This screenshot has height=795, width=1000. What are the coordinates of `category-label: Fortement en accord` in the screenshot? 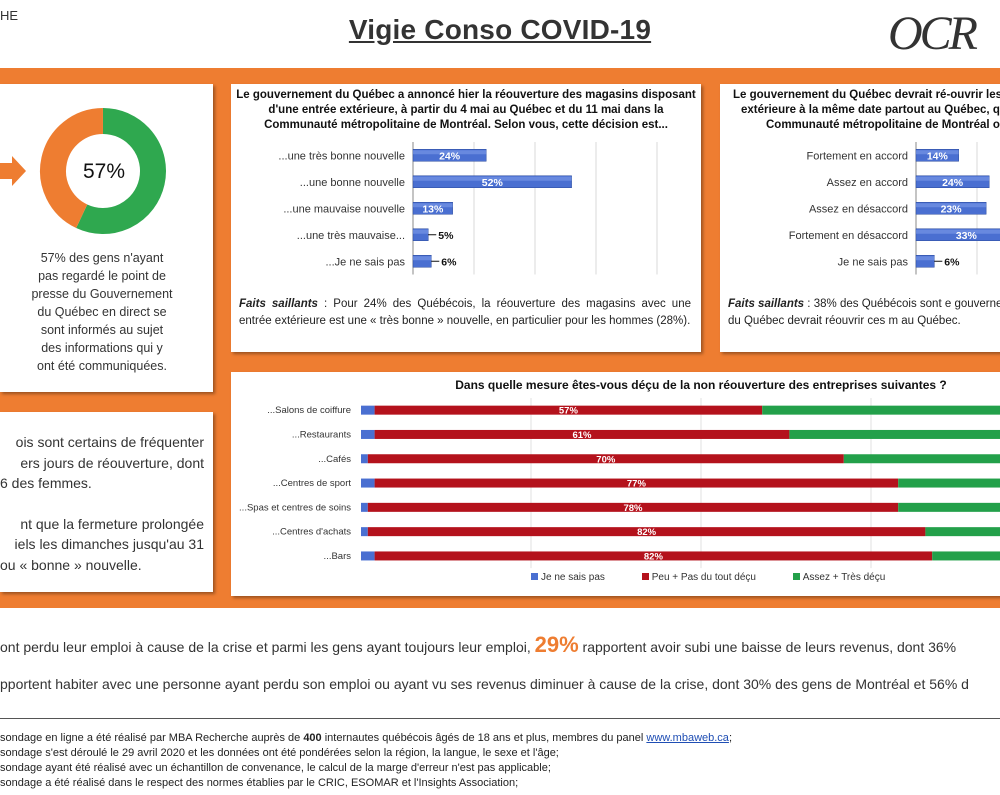 It's located at (858, 156).